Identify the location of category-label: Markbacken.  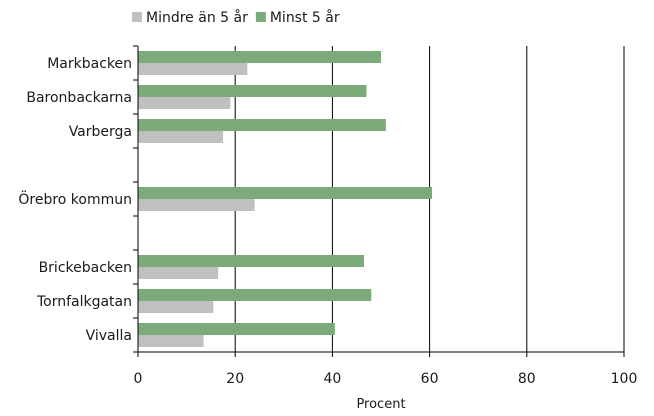
(89, 64).